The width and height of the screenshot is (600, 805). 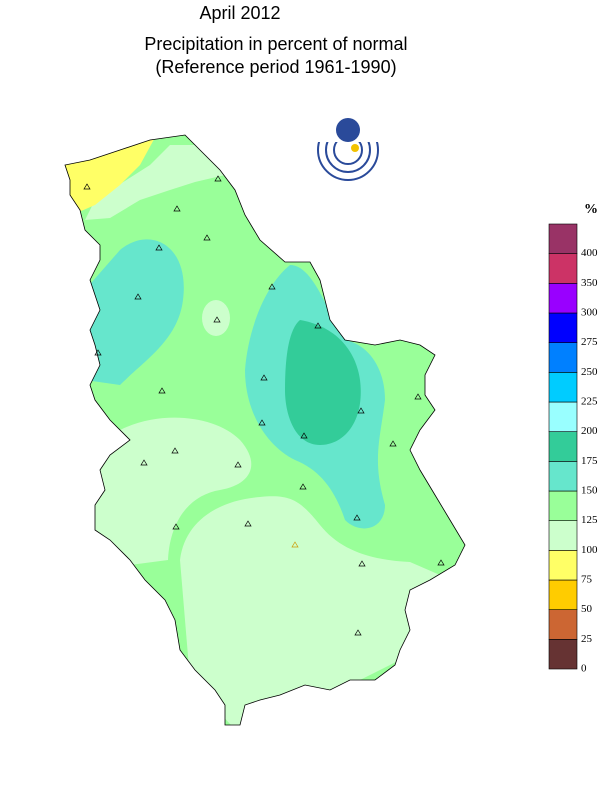 I want to click on legend-label: 250, so click(x=589, y=372).